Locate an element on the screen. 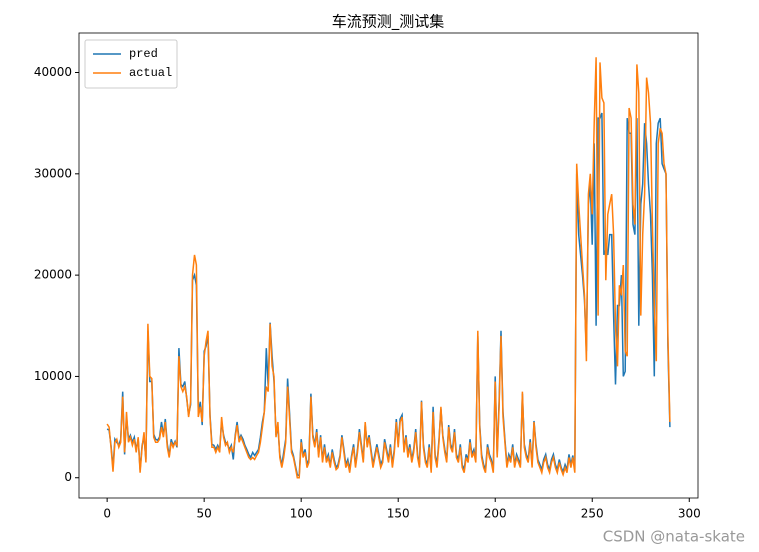  x-tick-label: 150 is located at coordinates (398, 514).